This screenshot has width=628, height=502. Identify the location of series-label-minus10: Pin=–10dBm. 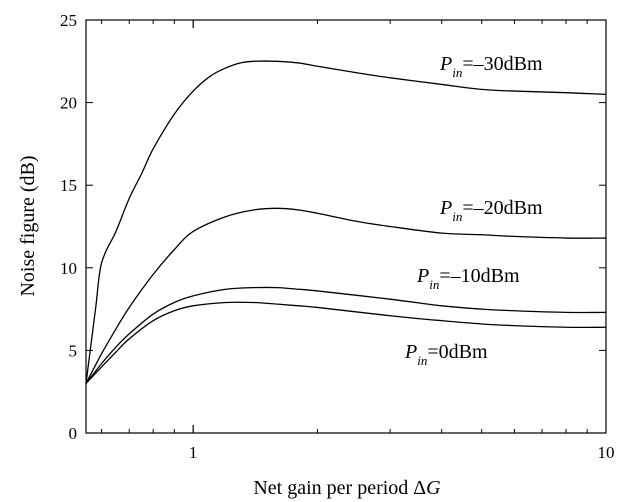
(468, 278).